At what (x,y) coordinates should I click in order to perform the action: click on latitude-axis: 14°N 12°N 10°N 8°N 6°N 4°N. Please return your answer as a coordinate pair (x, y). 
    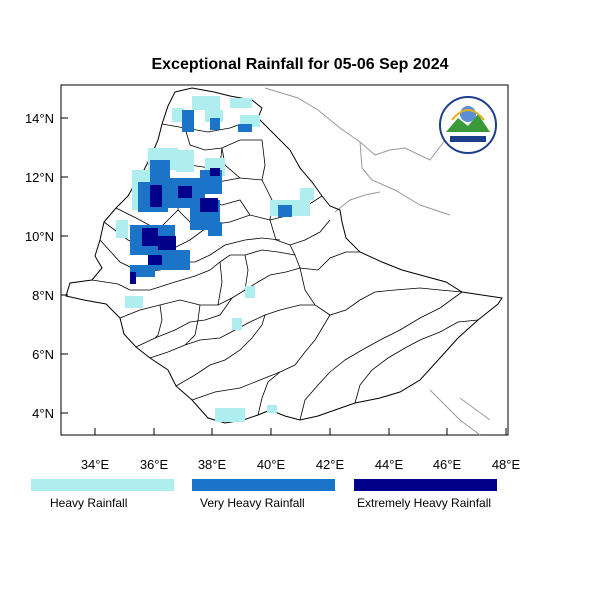
    Looking at the image, I should click on (46, 266).